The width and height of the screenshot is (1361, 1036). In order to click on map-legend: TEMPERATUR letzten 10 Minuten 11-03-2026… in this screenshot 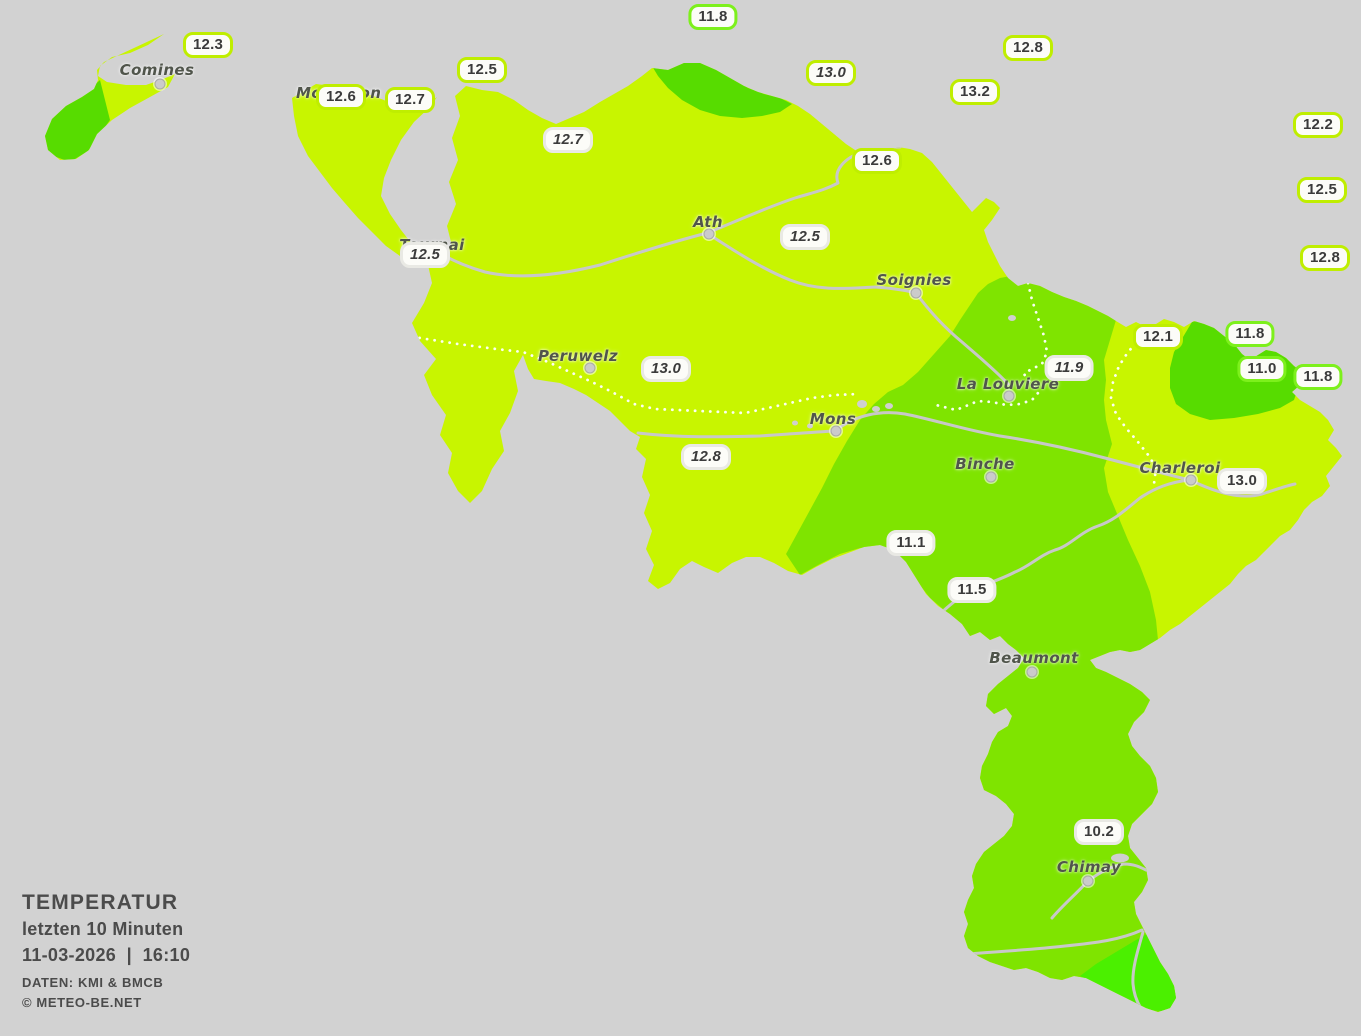, I will do `click(106, 950)`.